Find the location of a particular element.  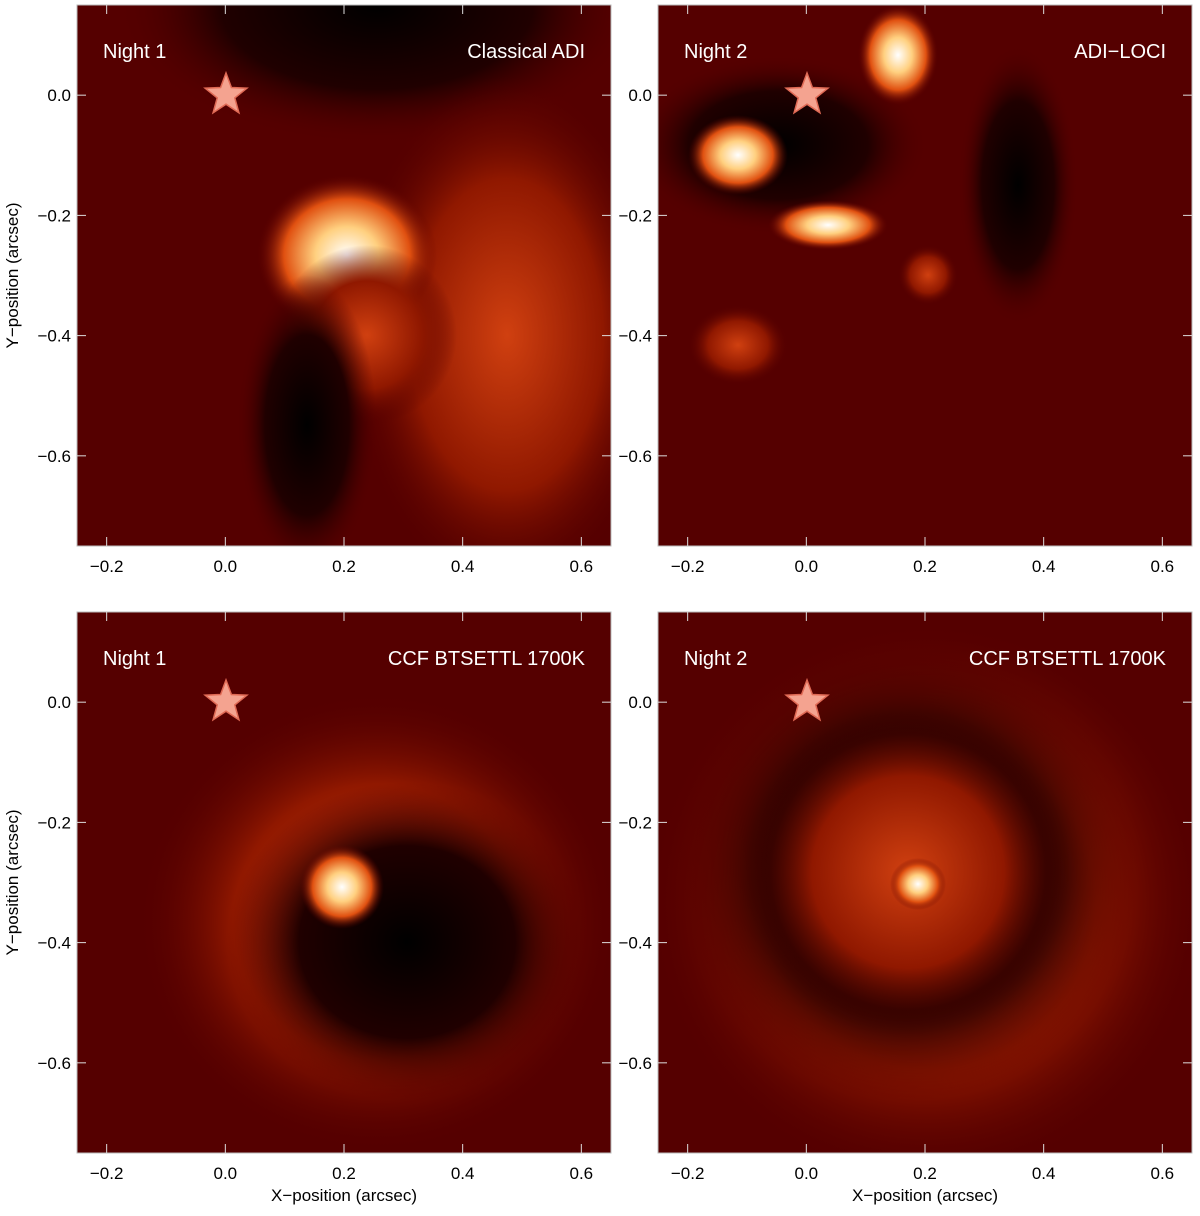

panel-label: Classical ADI is located at coordinates (526, 52).